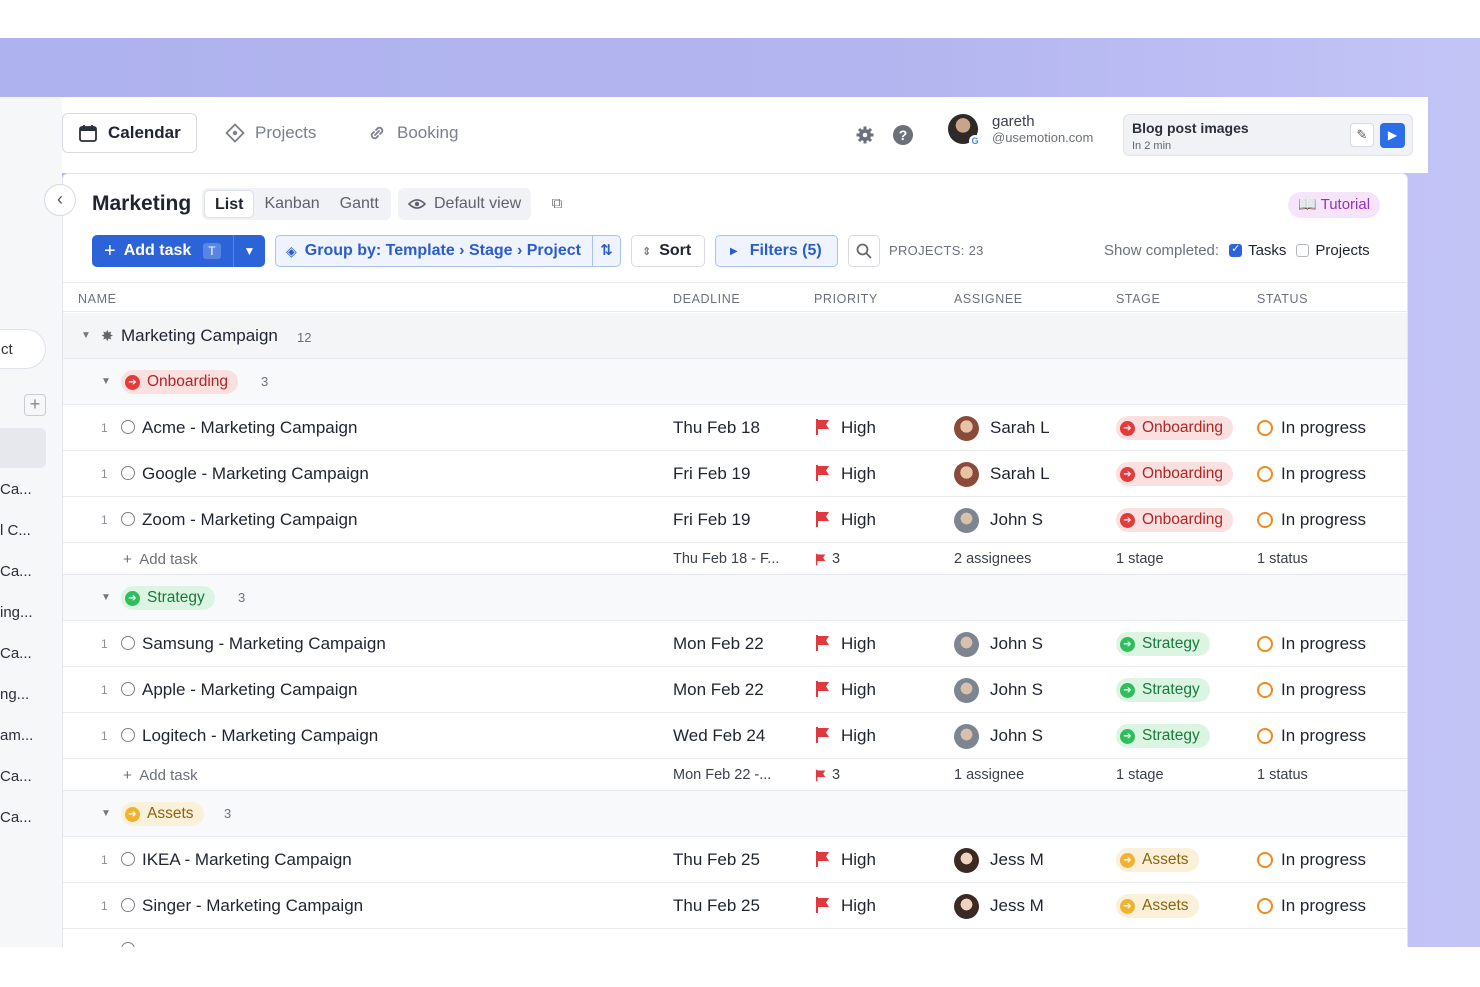 Image resolution: width=1480 pixels, height=987 pixels. What do you see at coordinates (129, 133) in the screenshot?
I see `tab-calendar: Calendar` at bounding box center [129, 133].